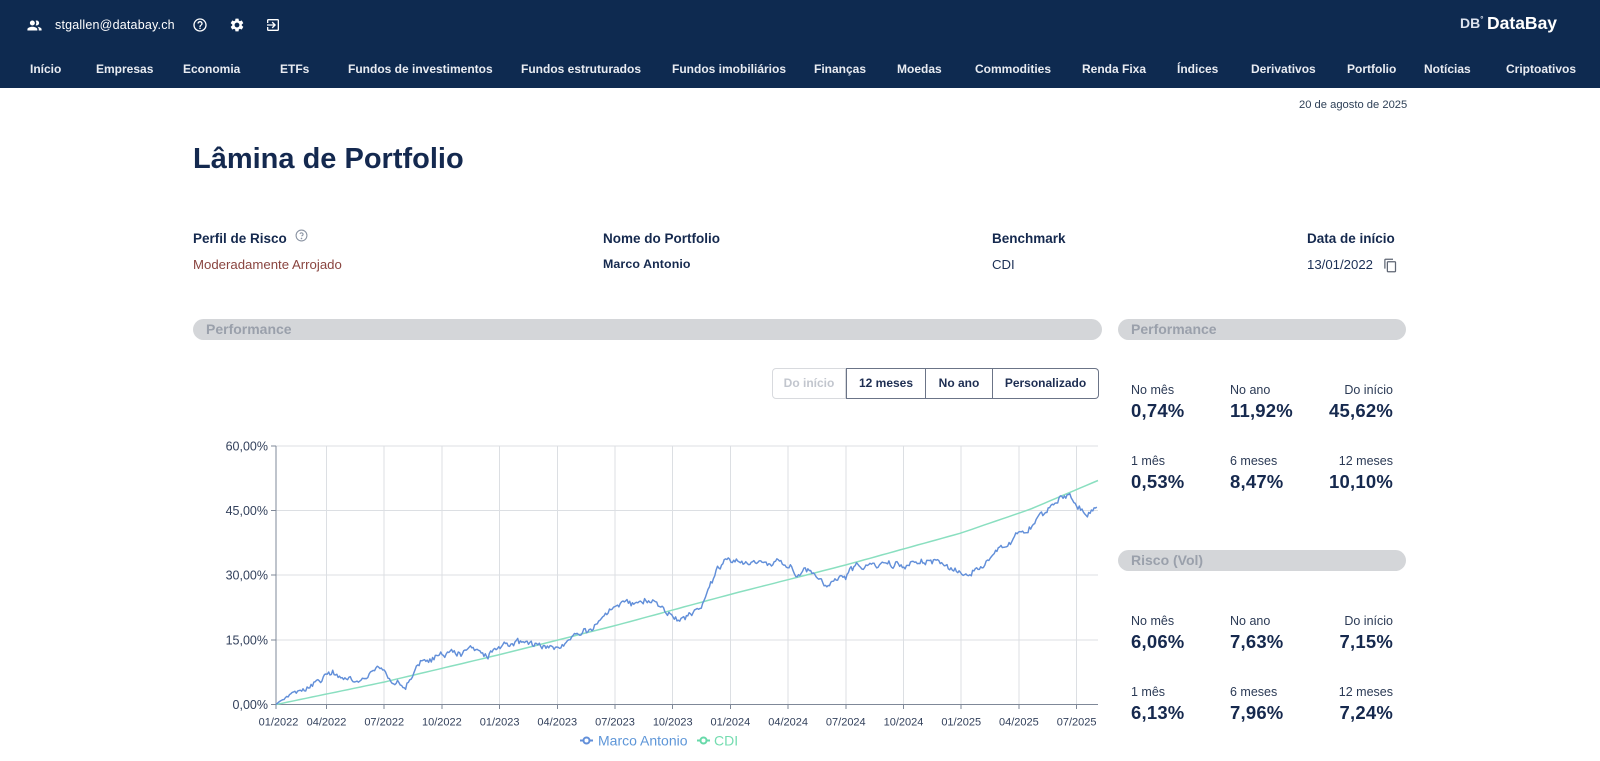 Image resolution: width=1600 pixels, height=761 pixels. What do you see at coordinates (731, 723) in the screenshot?
I see `svg-text: 01/2024` at bounding box center [731, 723].